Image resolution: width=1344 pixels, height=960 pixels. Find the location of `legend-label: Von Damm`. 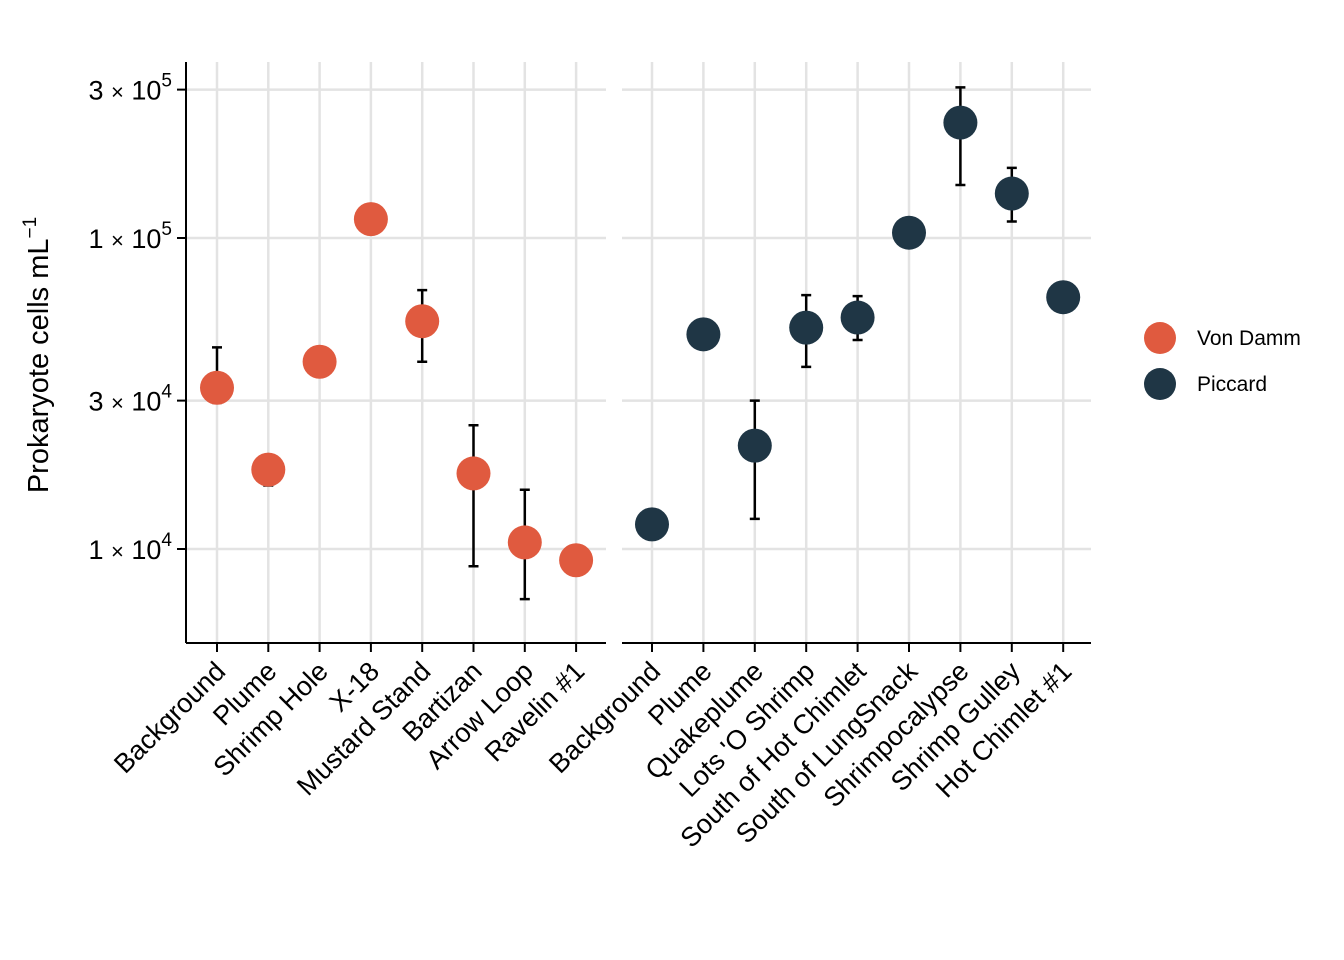

legend-label: Von Damm is located at coordinates (1249, 338).